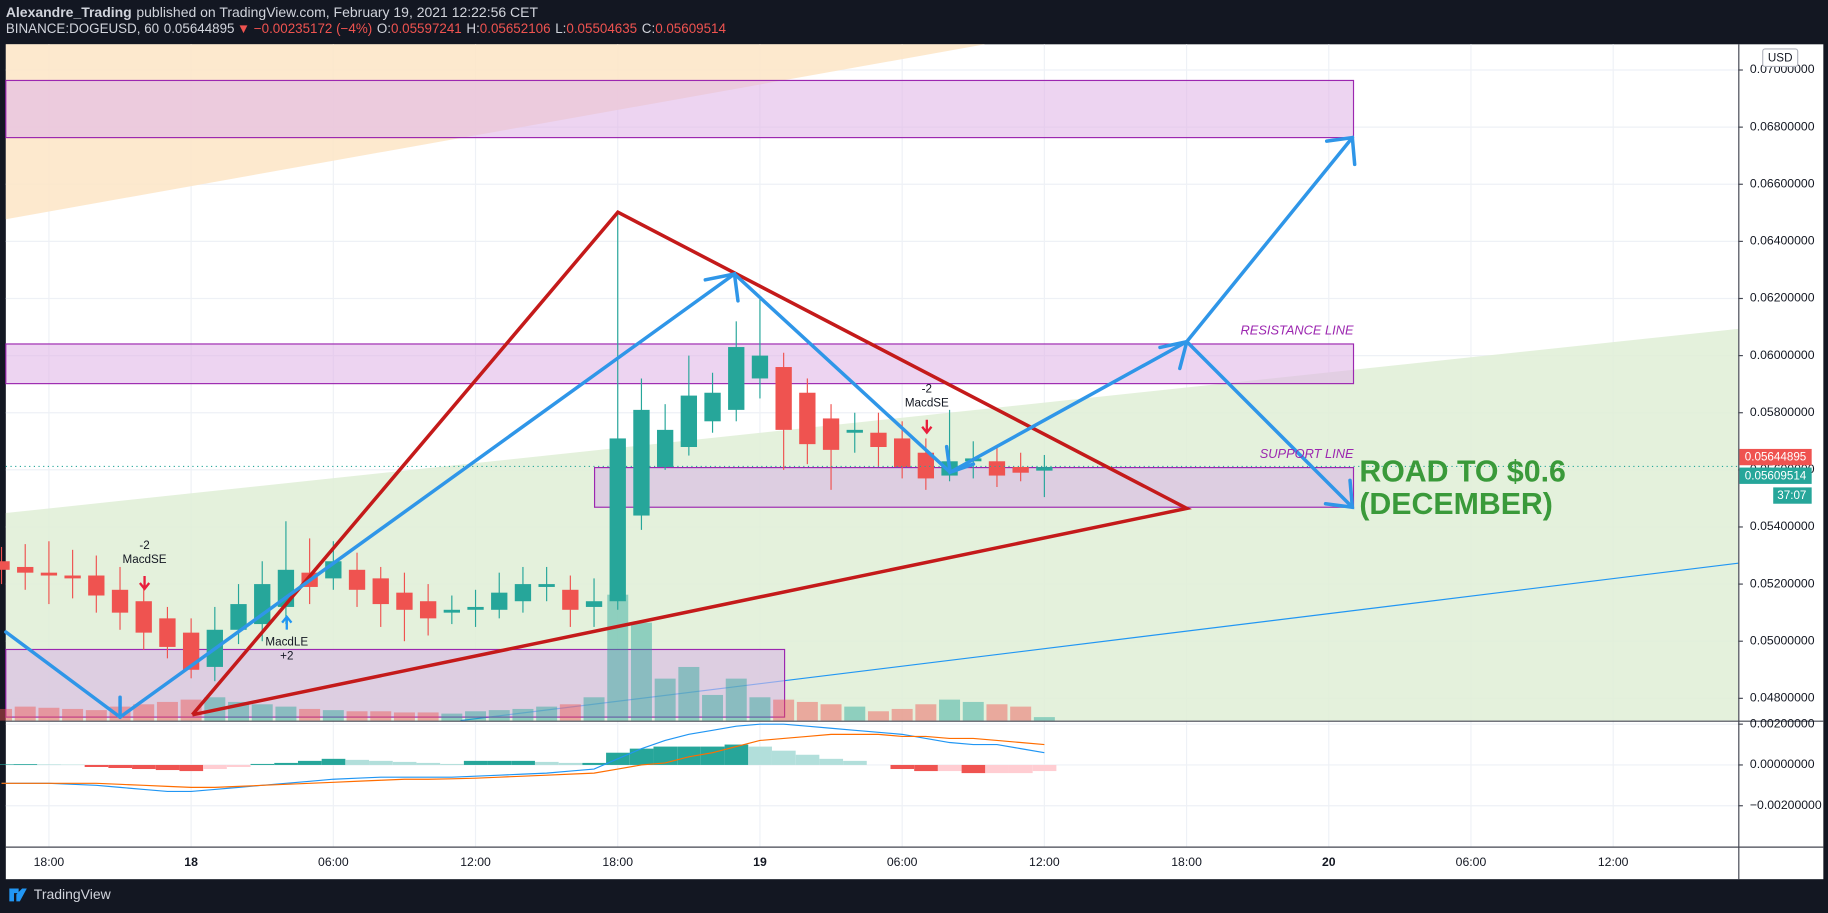 Image resolution: width=1828 pixels, height=913 pixels. What do you see at coordinates (69, 12) in the screenshot?
I see `author: Alexandre_Trading` at bounding box center [69, 12].